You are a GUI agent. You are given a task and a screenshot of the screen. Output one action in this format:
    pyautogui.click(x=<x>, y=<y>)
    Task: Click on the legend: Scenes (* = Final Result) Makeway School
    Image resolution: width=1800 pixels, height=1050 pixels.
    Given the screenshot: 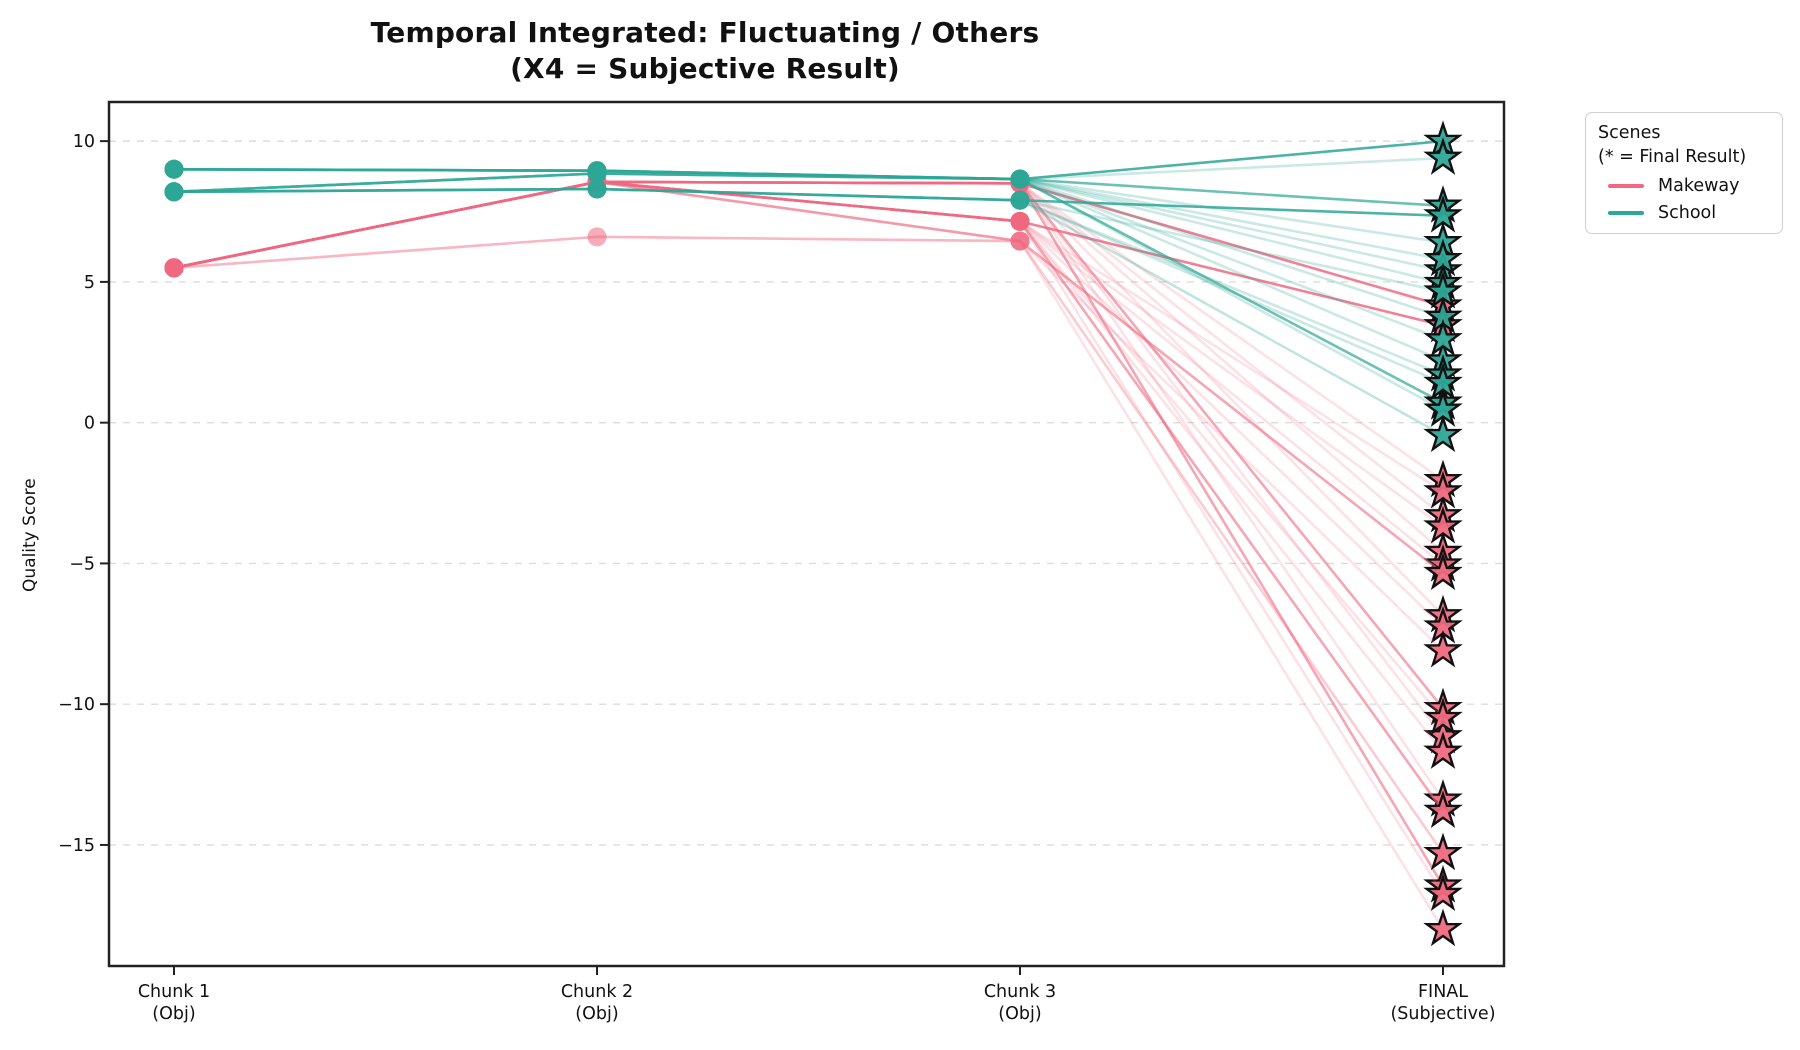 What is the action you would take?
    pyautogui.click(x=1684, y=173)
    